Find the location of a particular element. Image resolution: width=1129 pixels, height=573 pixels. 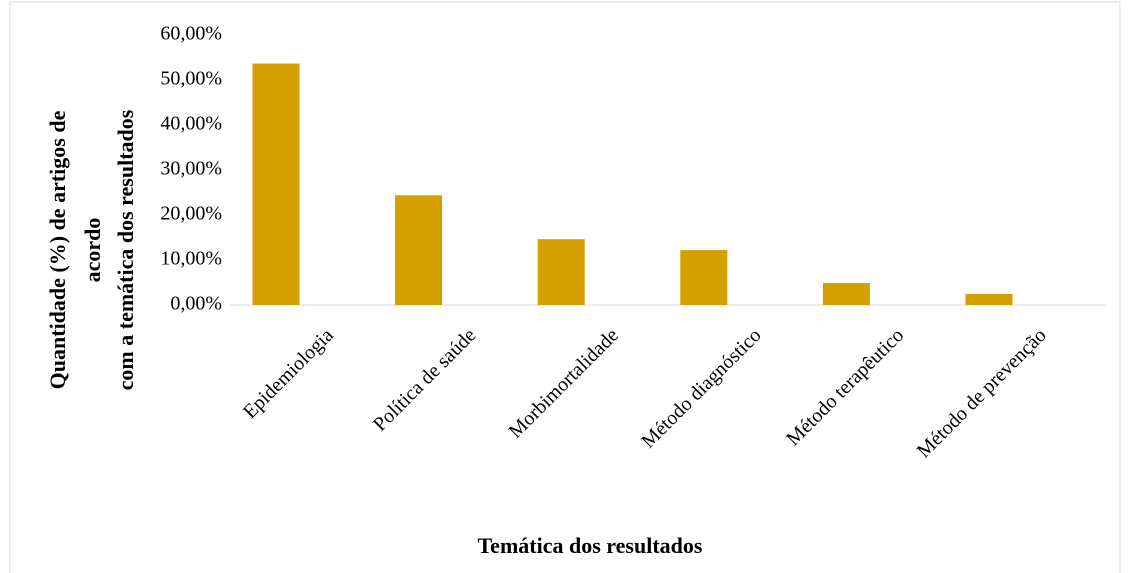

x-tick-label: Epidemiologia is located at coordinates (288, 373).